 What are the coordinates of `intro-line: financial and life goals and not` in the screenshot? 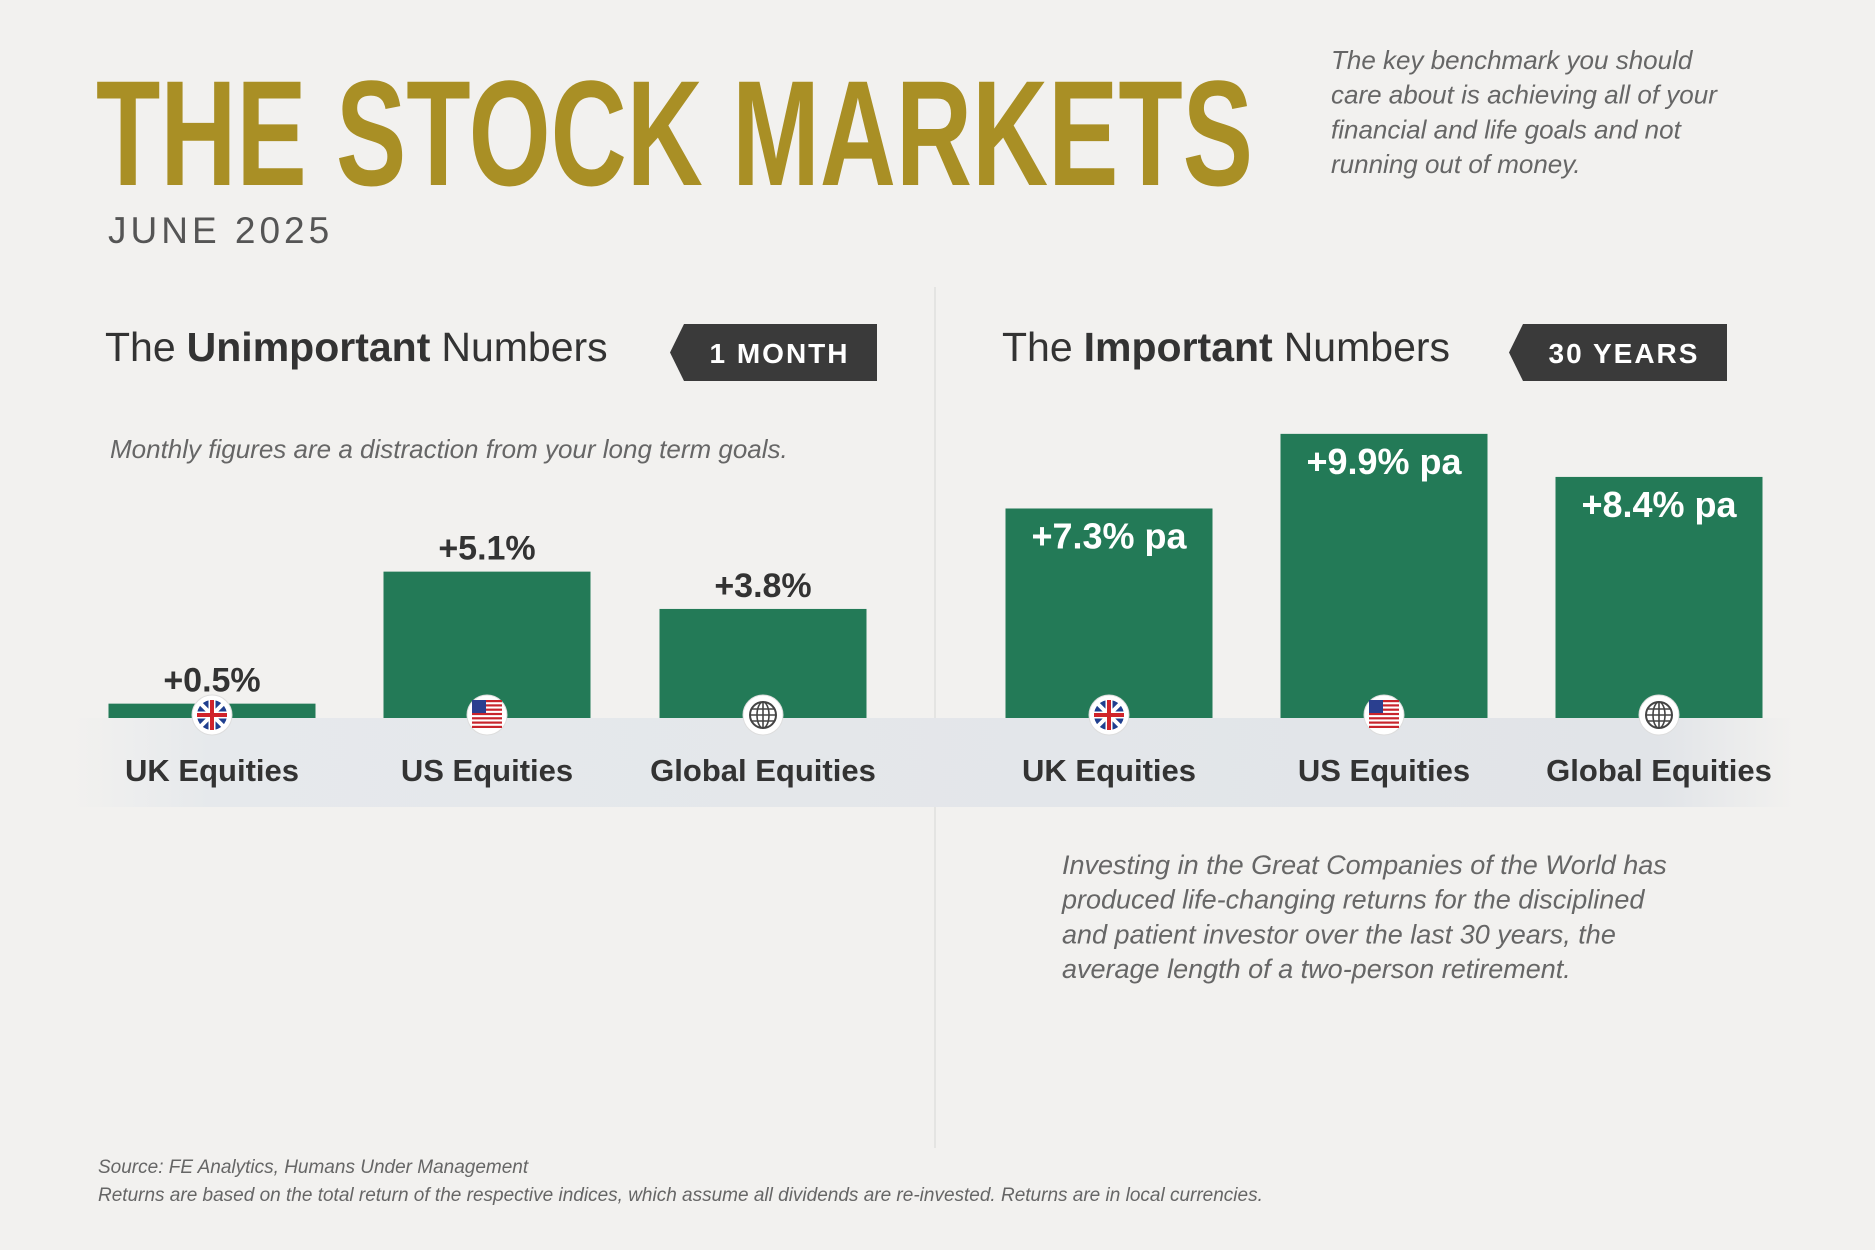 It's located at (1507, 129).